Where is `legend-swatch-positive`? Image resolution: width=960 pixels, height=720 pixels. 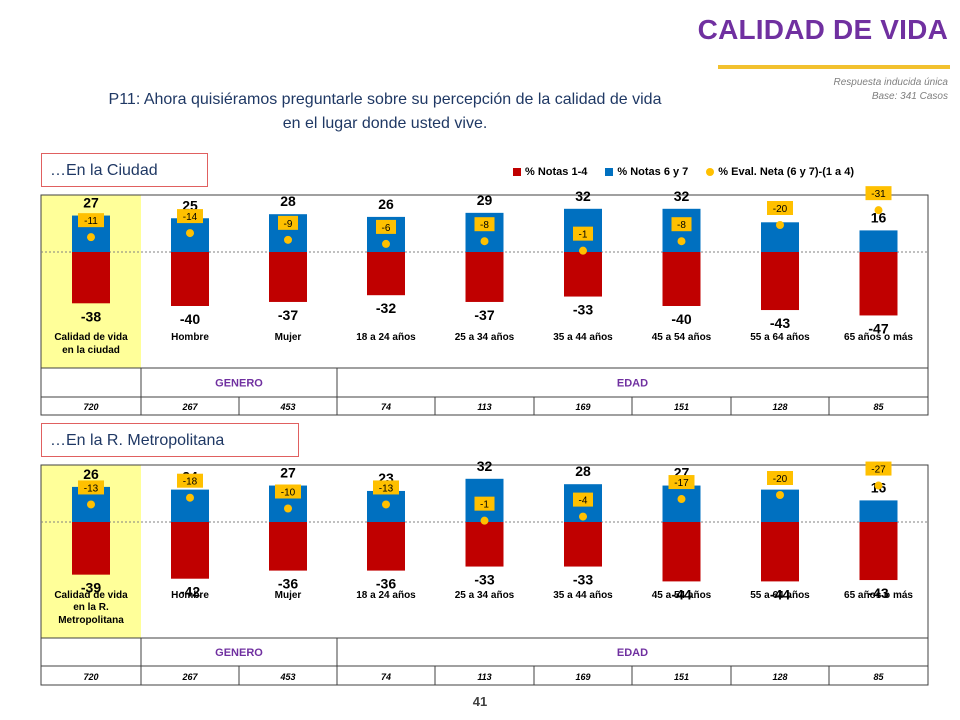 legend-swatch-positive is located at coordinates (609, 172).